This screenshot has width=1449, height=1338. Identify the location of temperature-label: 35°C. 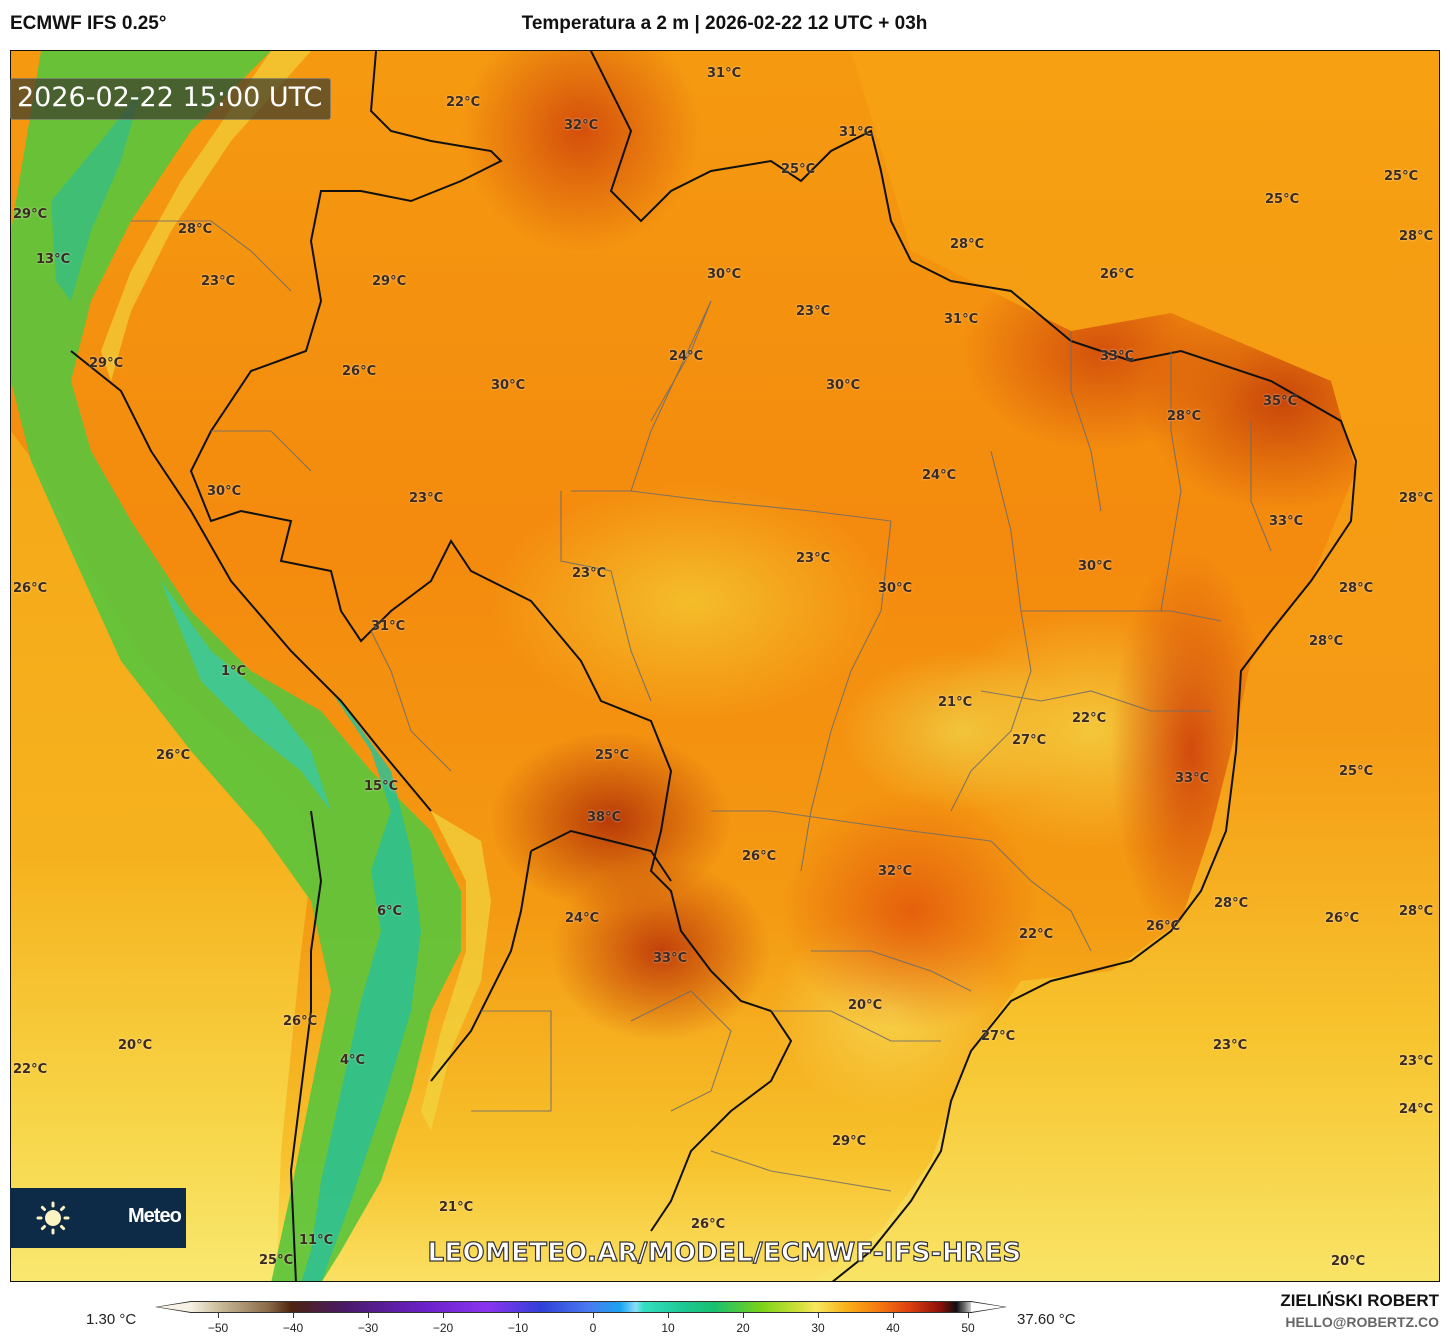
(1280, 401).